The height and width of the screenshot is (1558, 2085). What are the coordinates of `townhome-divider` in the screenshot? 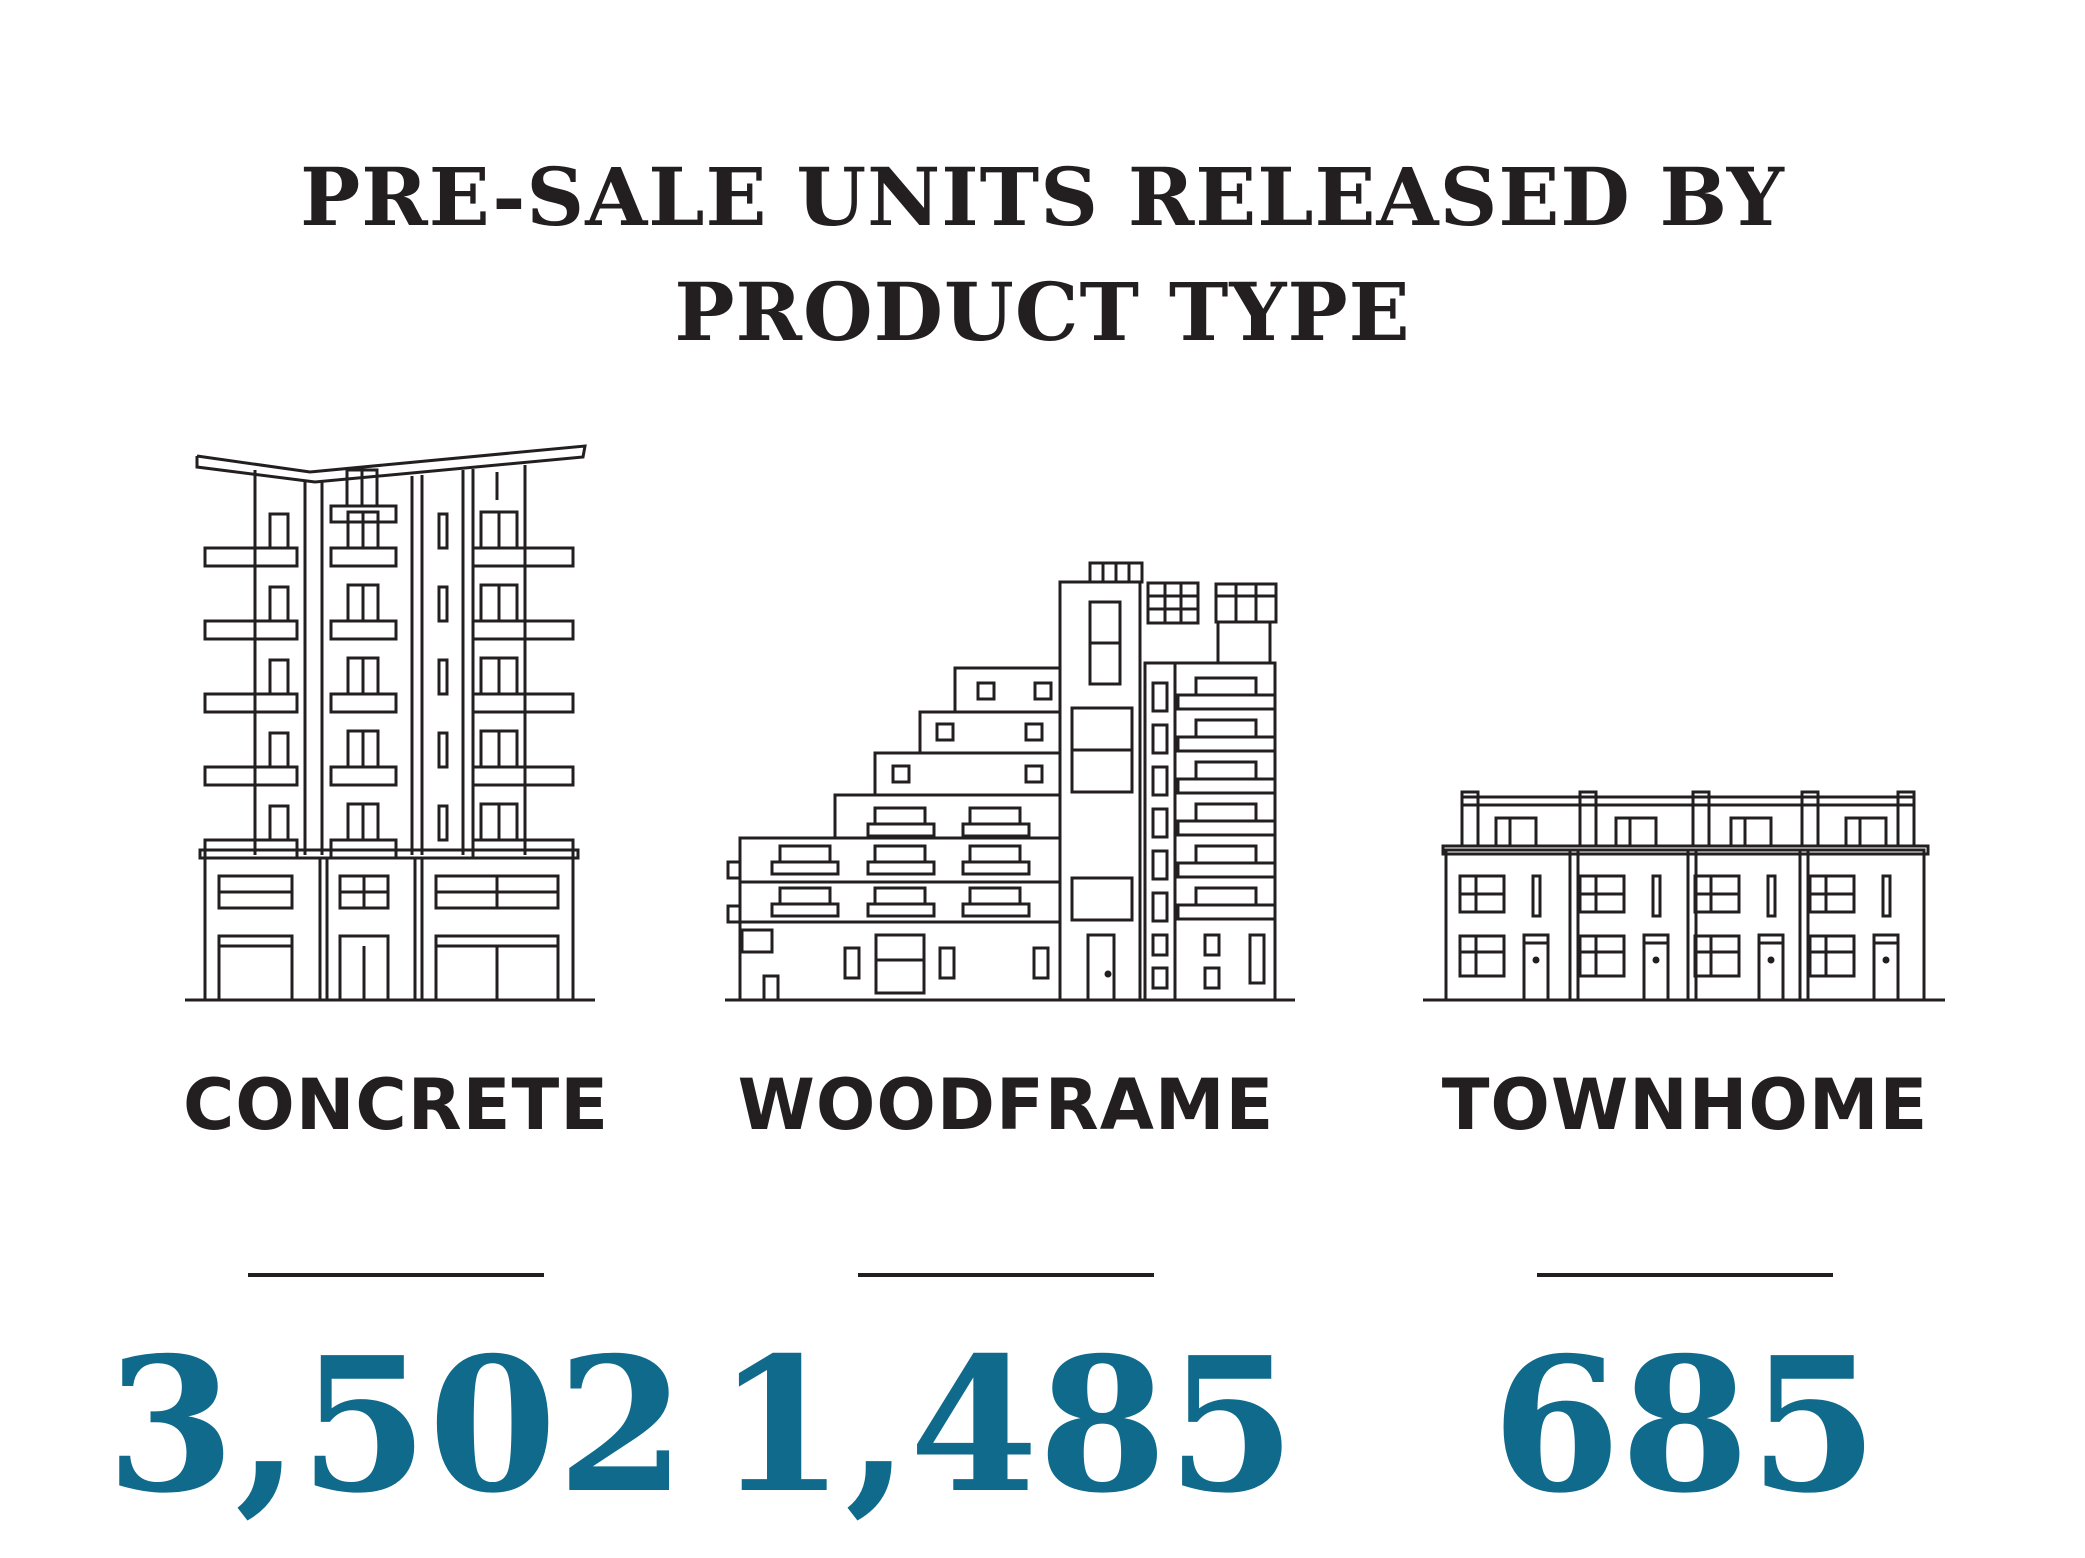 It's located at (1685, 1275).